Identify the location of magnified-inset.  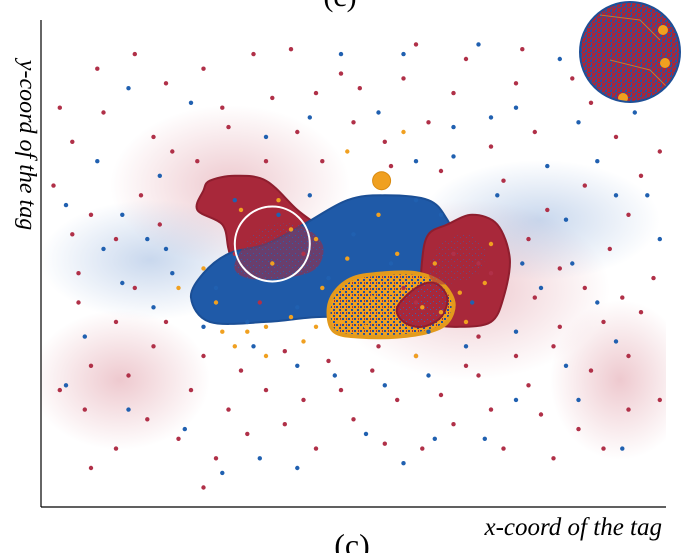
(630, 52).